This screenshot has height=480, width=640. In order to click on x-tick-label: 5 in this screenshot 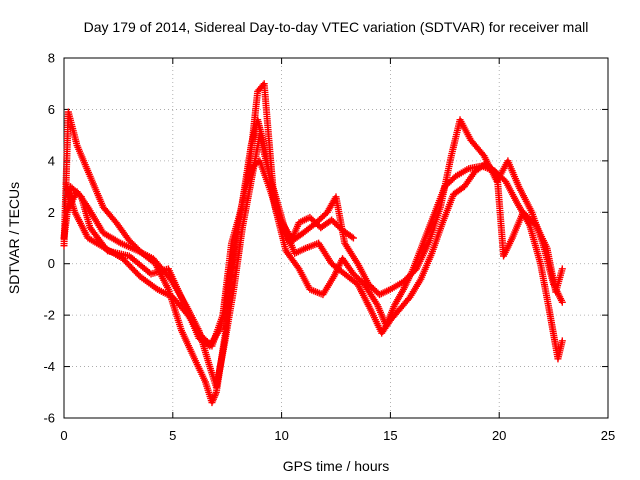, I will do `click(172, 435)`.